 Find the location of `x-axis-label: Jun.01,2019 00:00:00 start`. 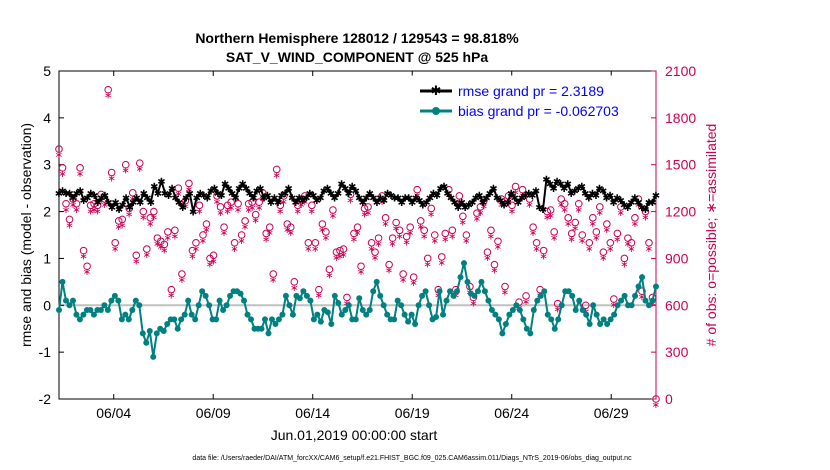

x-axis-label: Jun.01,2019 00:00:00 start is located at coordinates (354, 435).